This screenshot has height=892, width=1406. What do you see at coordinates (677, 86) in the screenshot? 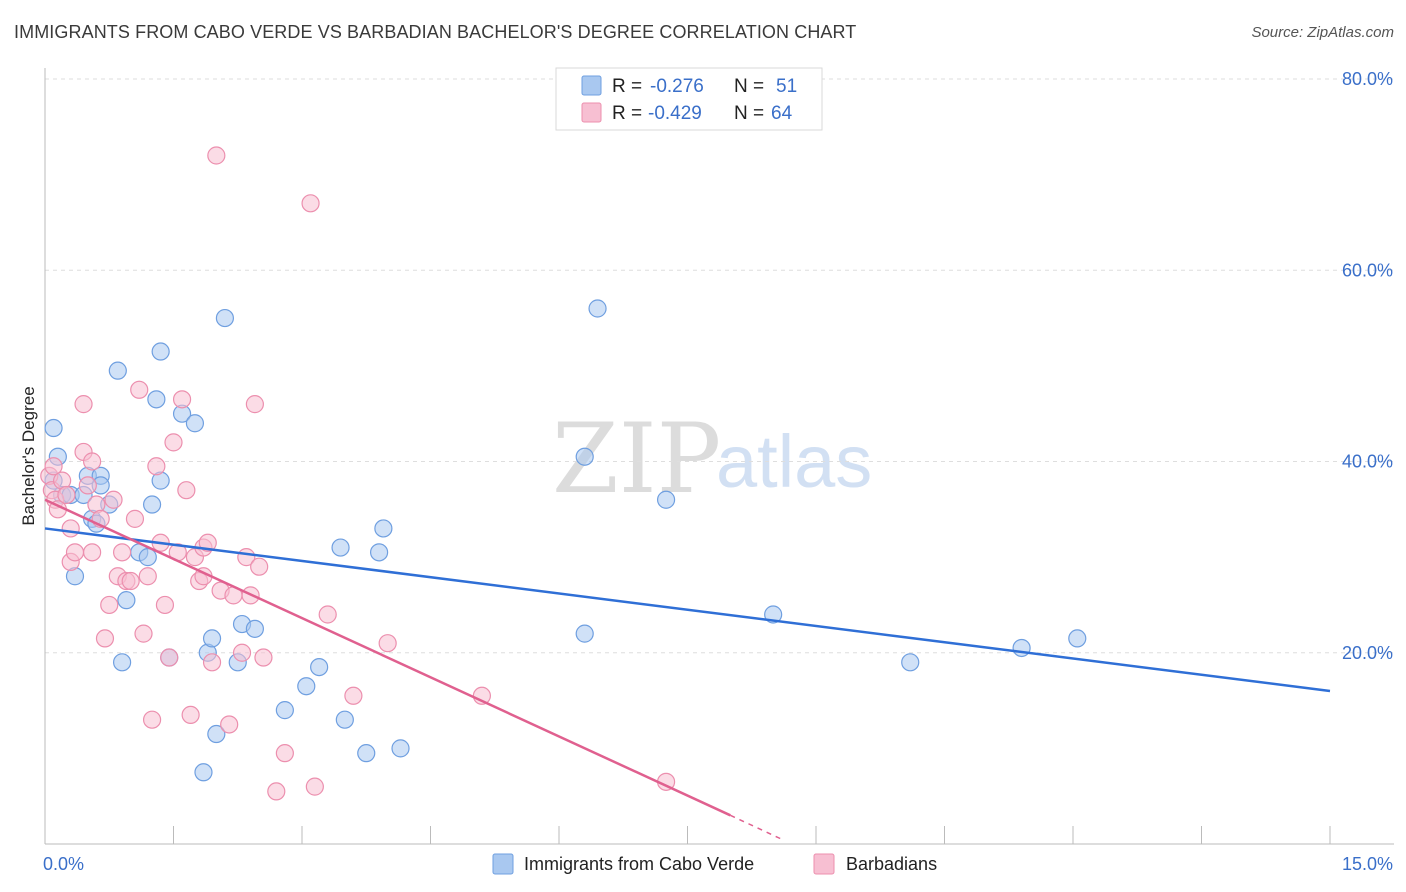
I see `legend-r-value-cabo-verde: -0.276` at bounding box center [677, 86].